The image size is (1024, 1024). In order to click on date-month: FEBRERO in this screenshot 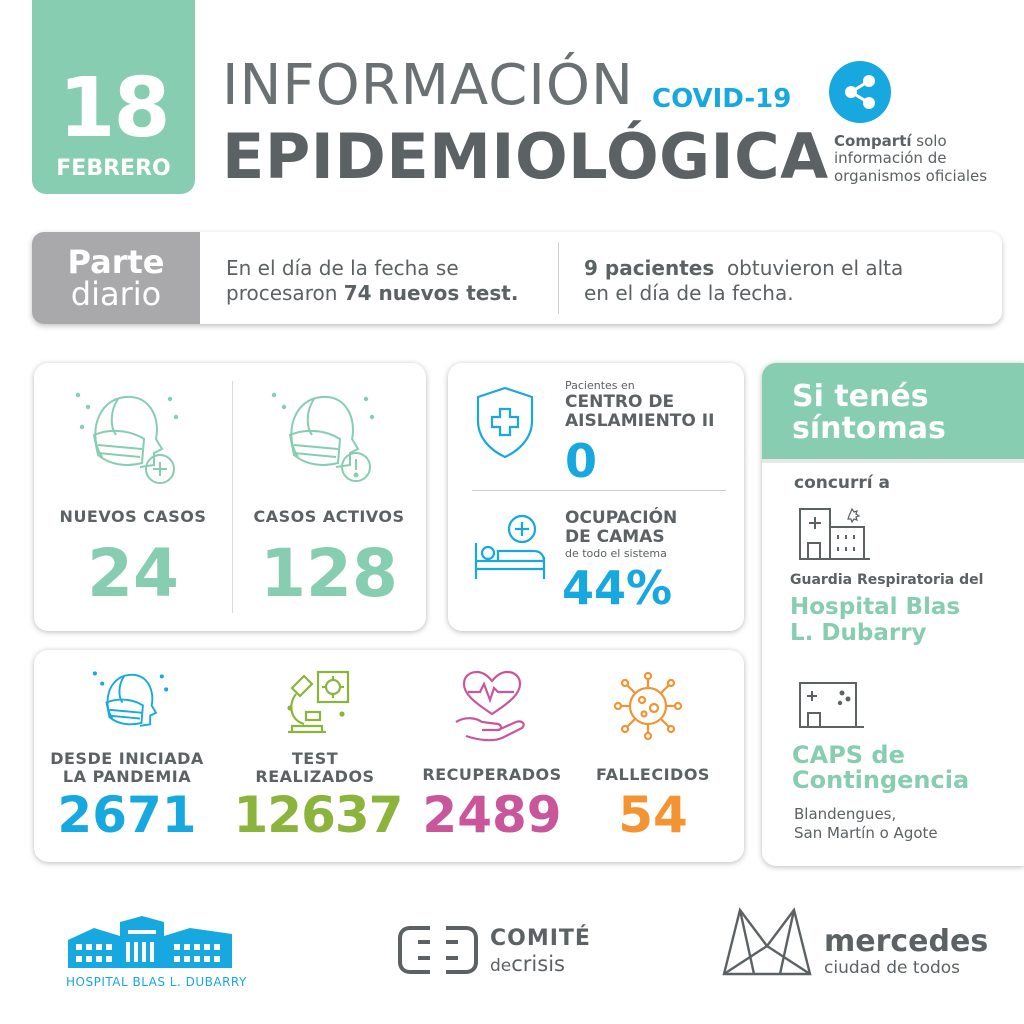, I will do `click(113, 168)`.